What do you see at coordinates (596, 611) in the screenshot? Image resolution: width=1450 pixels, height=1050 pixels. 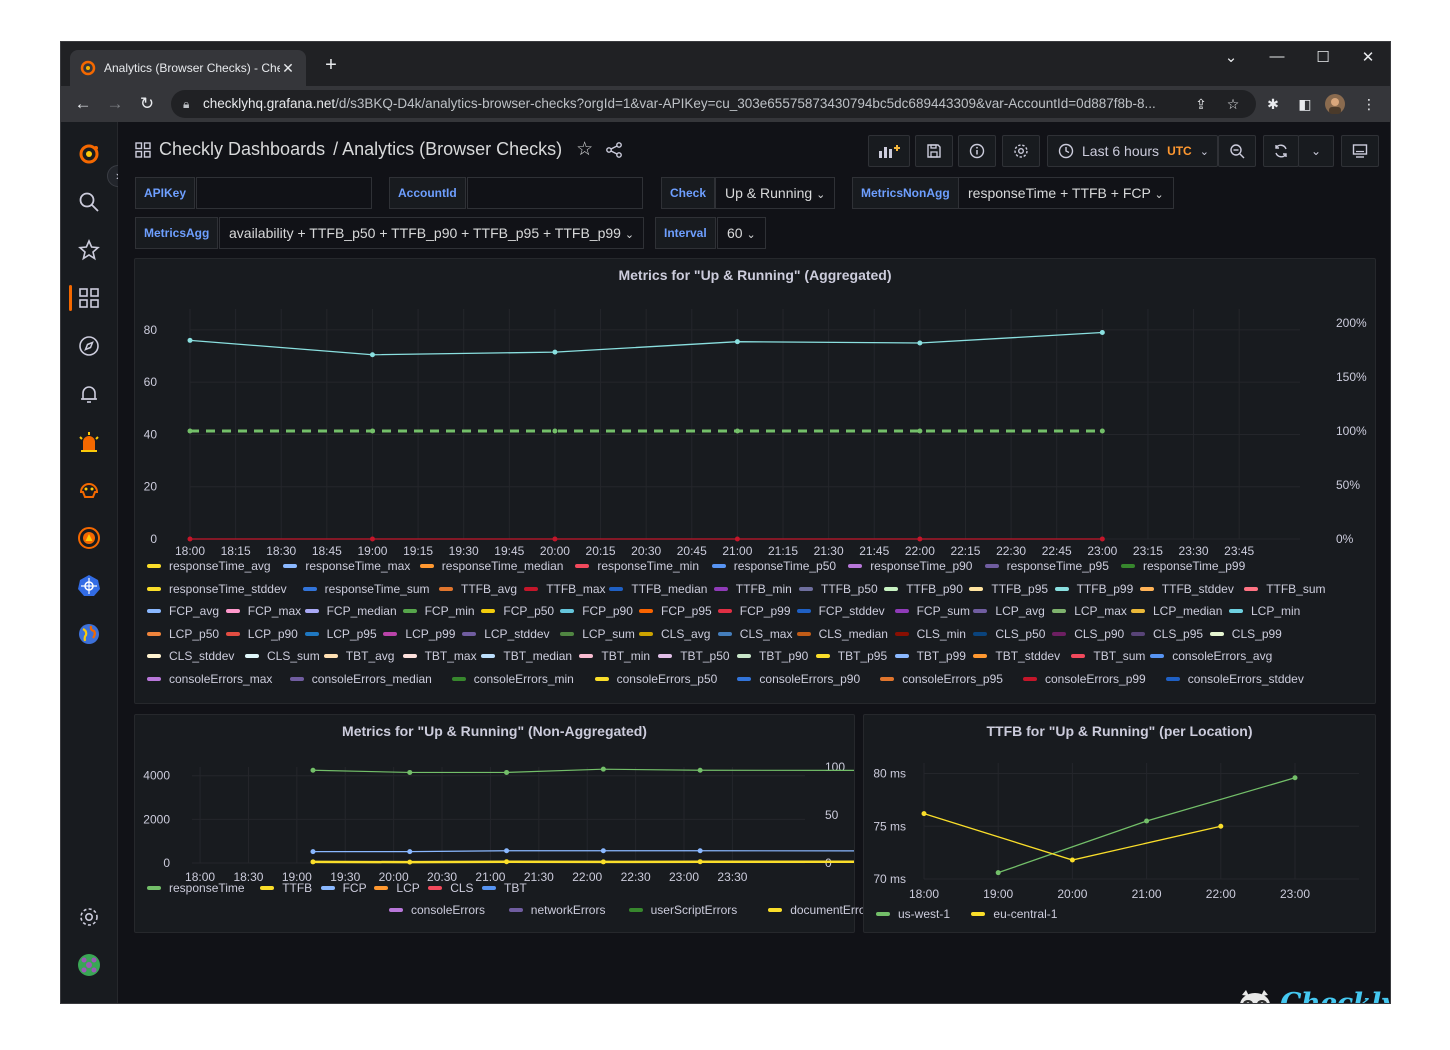 I see `legend-item: FCP_p90` at bounding box center [596, 611].